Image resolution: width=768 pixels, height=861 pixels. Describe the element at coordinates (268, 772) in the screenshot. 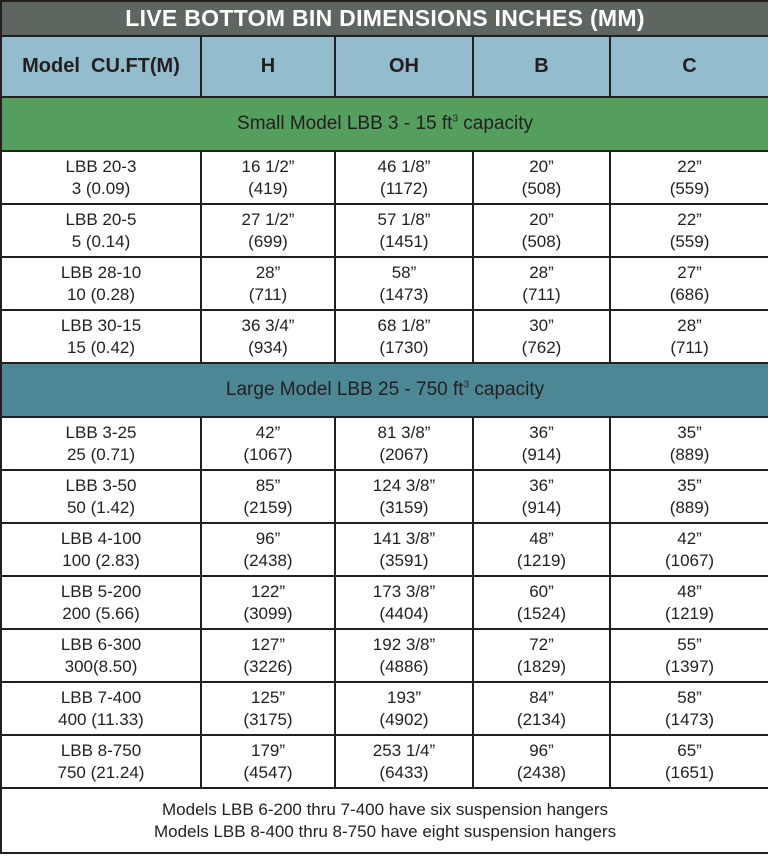

I see `cell-line-secondary: (4547)` at that location.